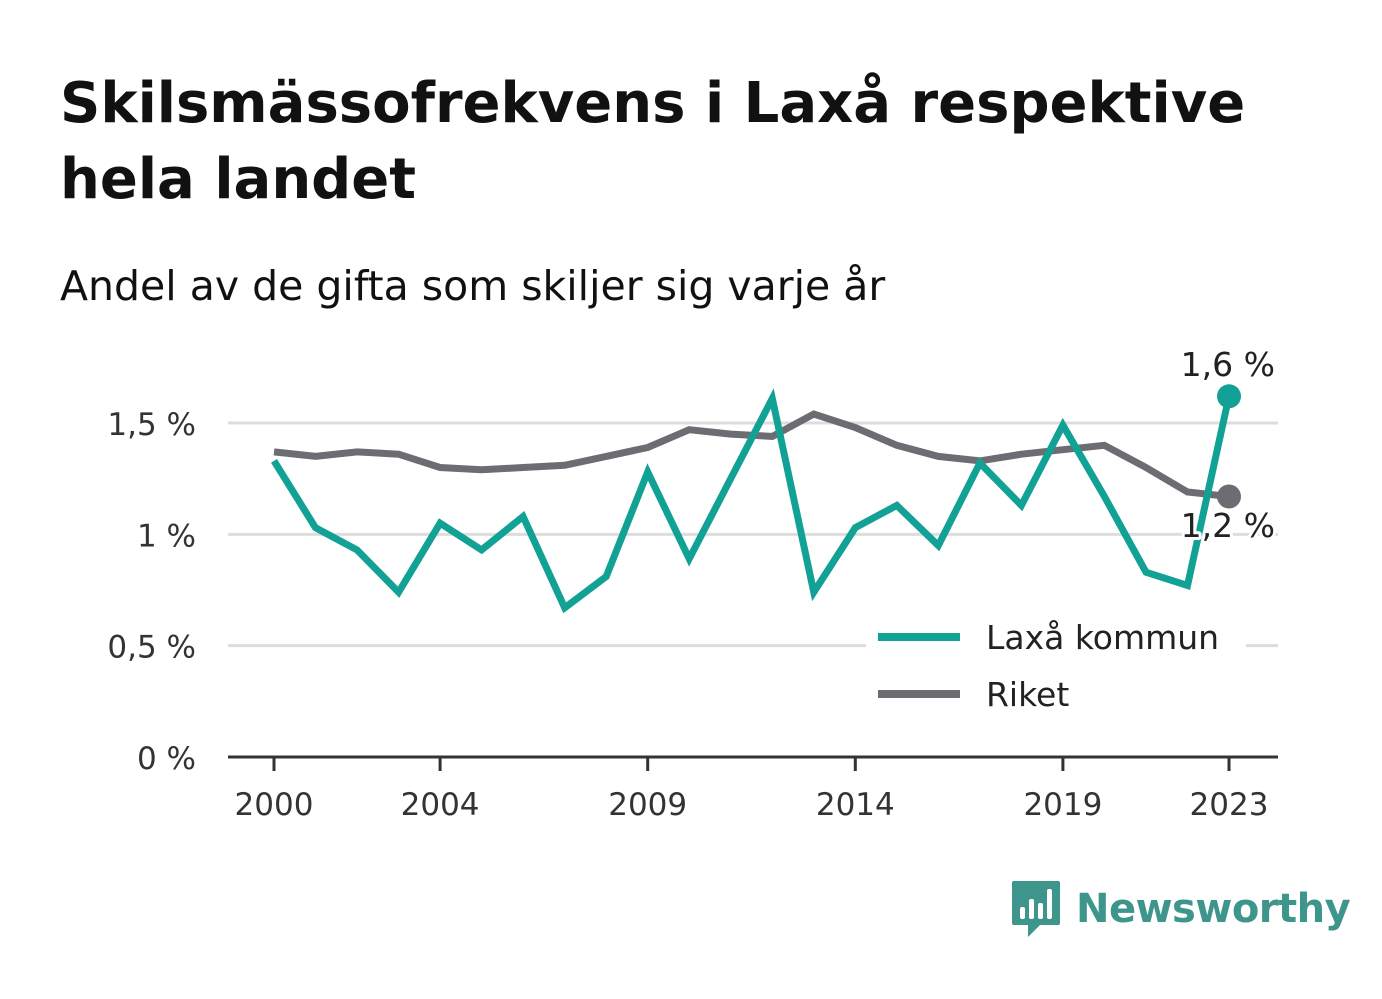 This screenshot has height=999, width=1382. Describe the element at coordinates (1229, 496) in the screenshot. I see `end-point-riket` at that location.